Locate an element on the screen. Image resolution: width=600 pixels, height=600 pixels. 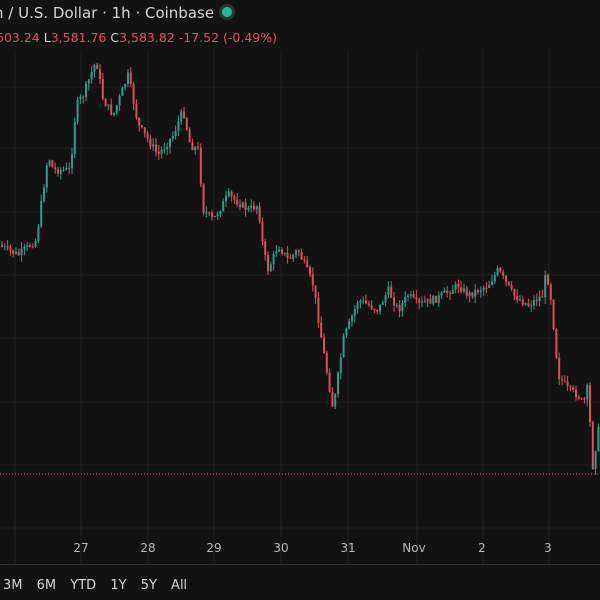
range-6m-button: 6M is located at coordinates (46, 585).